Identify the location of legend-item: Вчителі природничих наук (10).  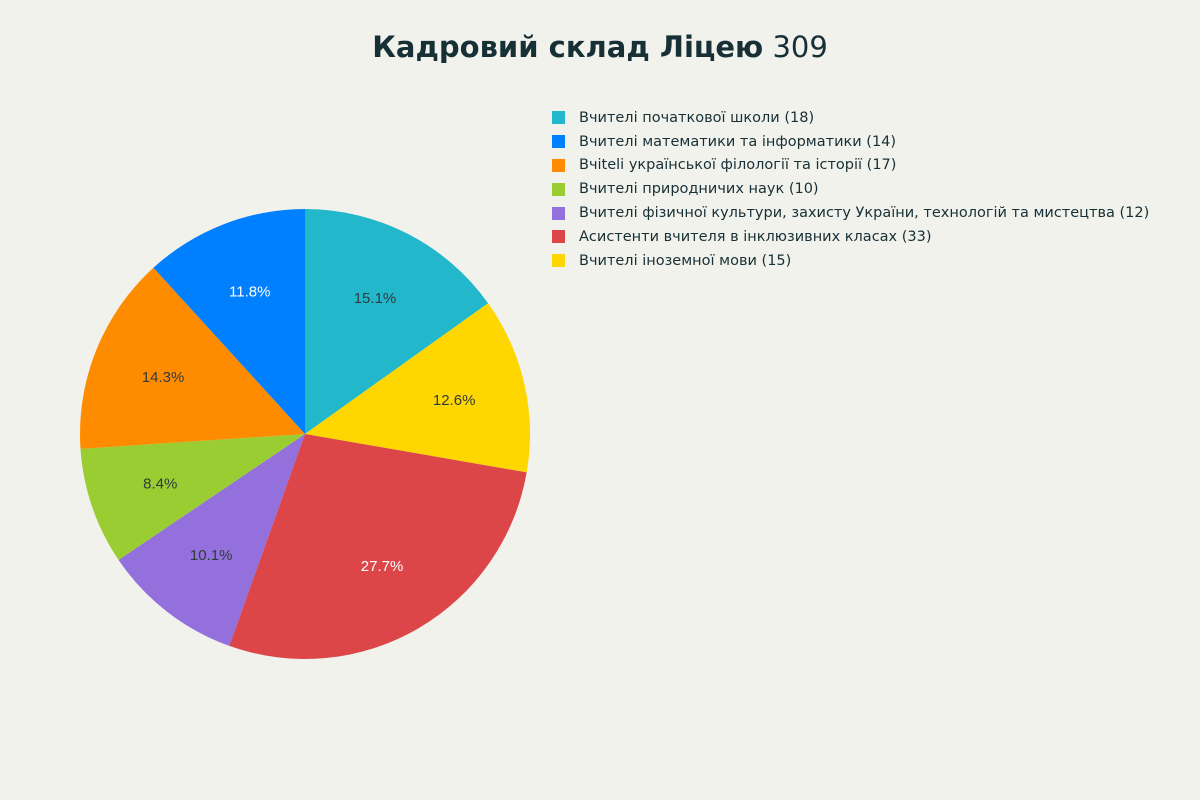
(850, 189).